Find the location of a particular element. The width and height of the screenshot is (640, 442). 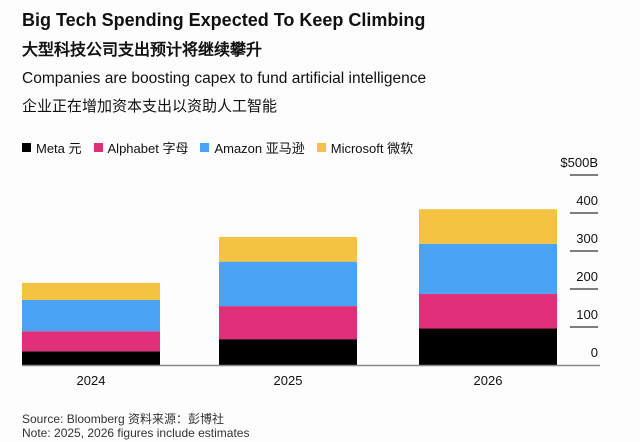

legend-item: Meta 元 is located at coordinates (52, 147).